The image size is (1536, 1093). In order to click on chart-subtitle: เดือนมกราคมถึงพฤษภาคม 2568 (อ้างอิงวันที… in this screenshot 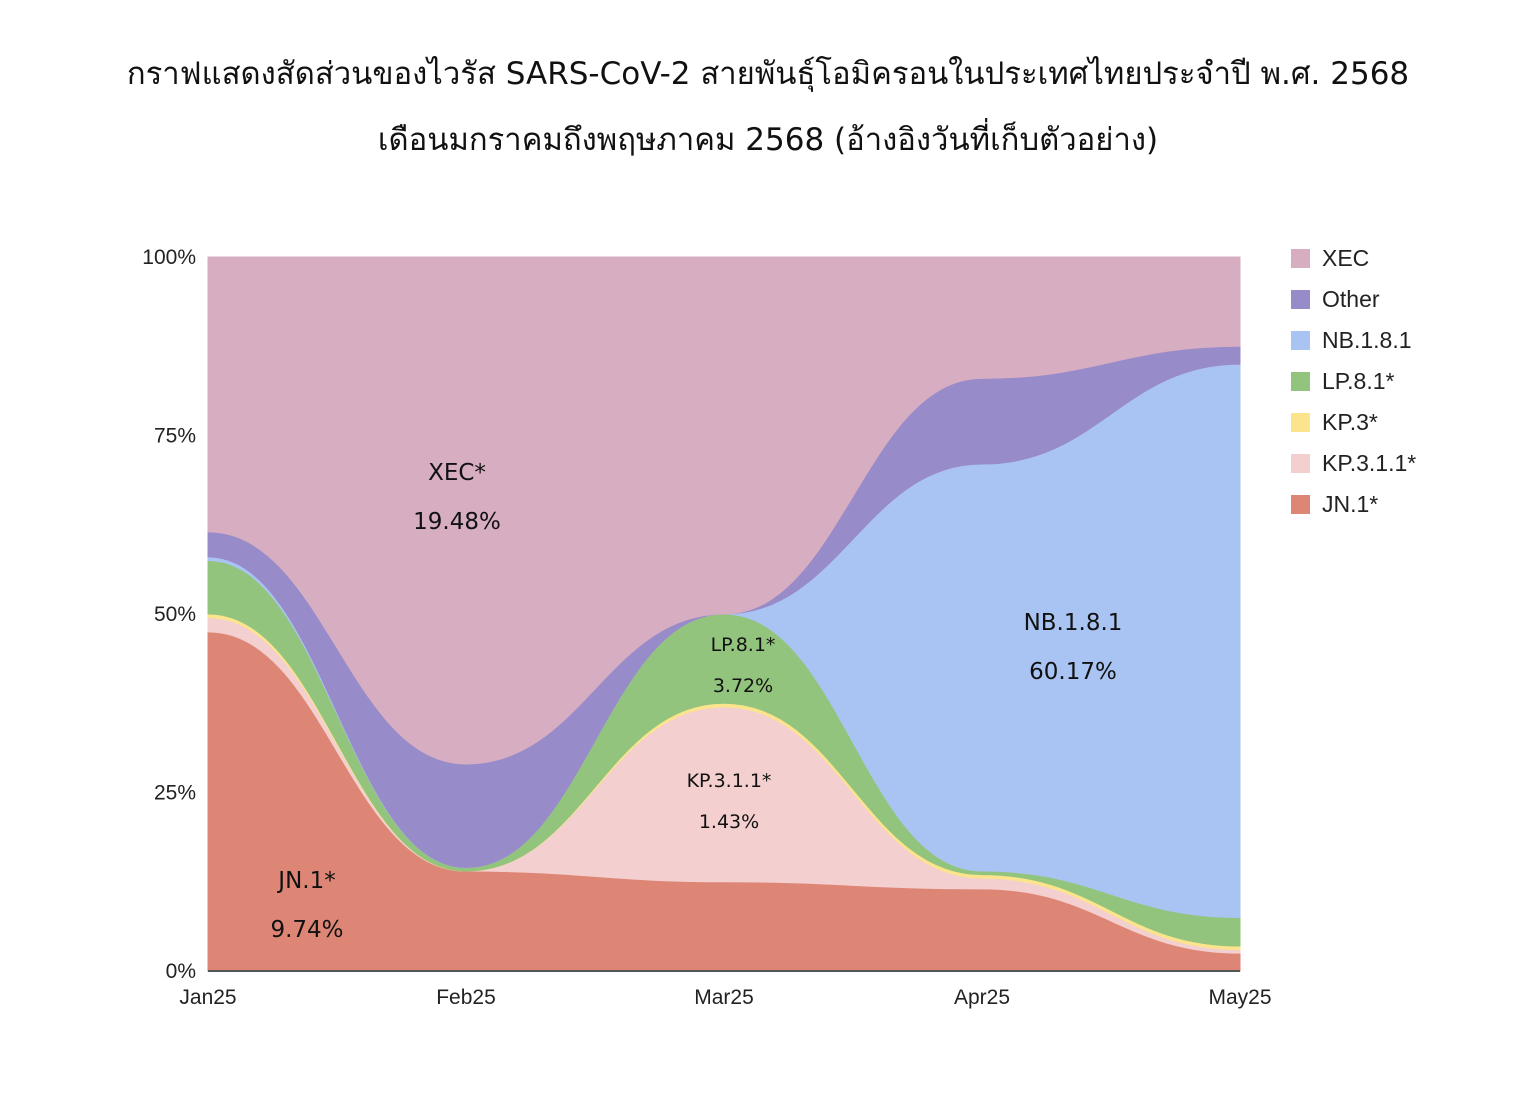, I will do `click(768, 140)`.